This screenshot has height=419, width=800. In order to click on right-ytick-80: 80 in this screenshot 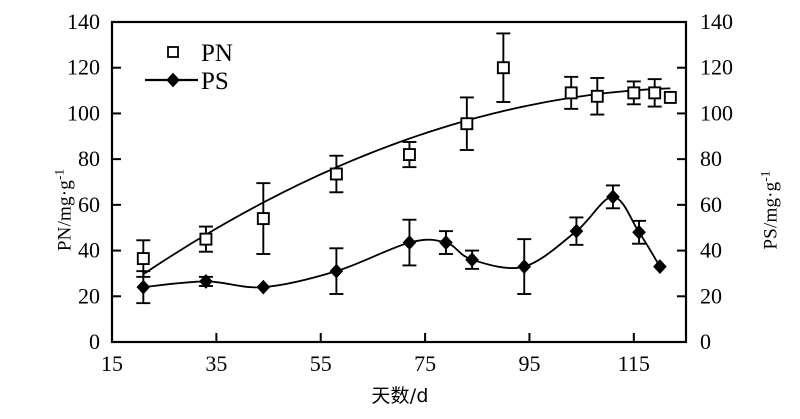, I will do `click(711, 158)`.